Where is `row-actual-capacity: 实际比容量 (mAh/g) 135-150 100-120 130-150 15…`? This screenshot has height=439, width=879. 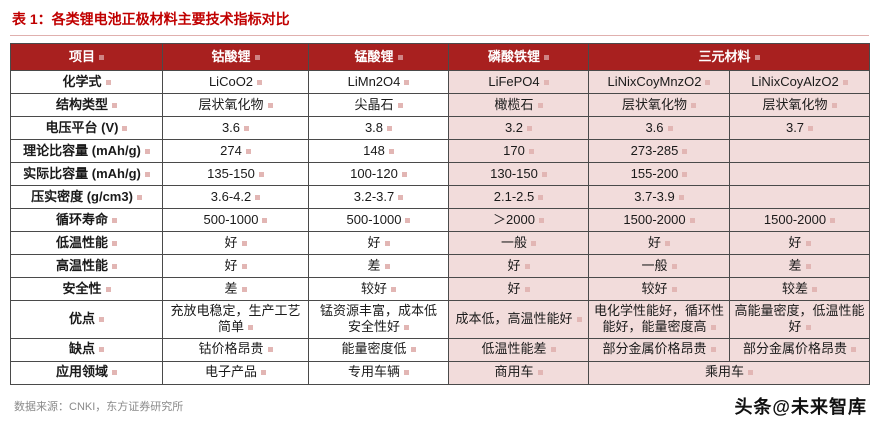
row-actual-capacity: 实际比容量 (mAh/g) 135-150 100-120 130-150 15… is located at coordinates (440, 174).